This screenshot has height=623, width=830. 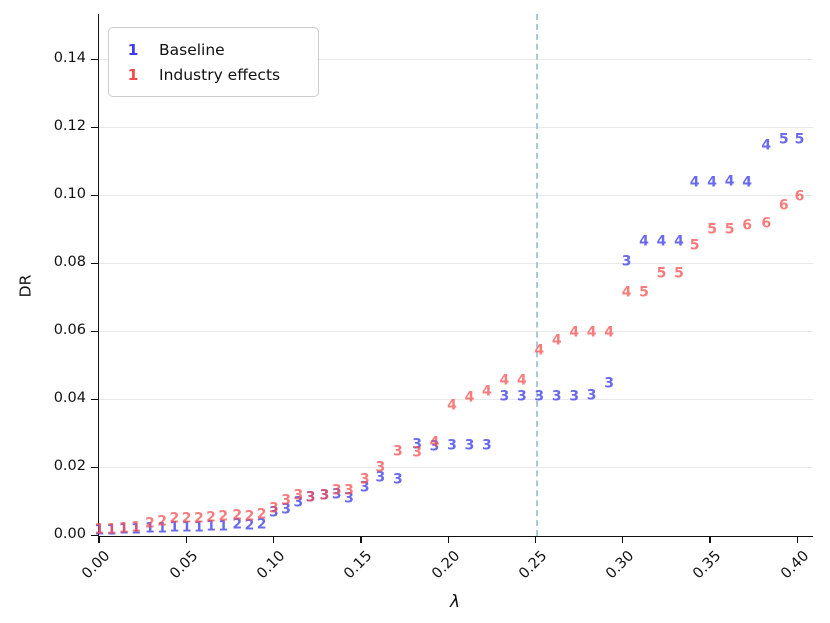 What do you see at coordinates (183, 565) in the screenshot?
I see `x-tick-label: 0.05` at bounding box center [183, 565].